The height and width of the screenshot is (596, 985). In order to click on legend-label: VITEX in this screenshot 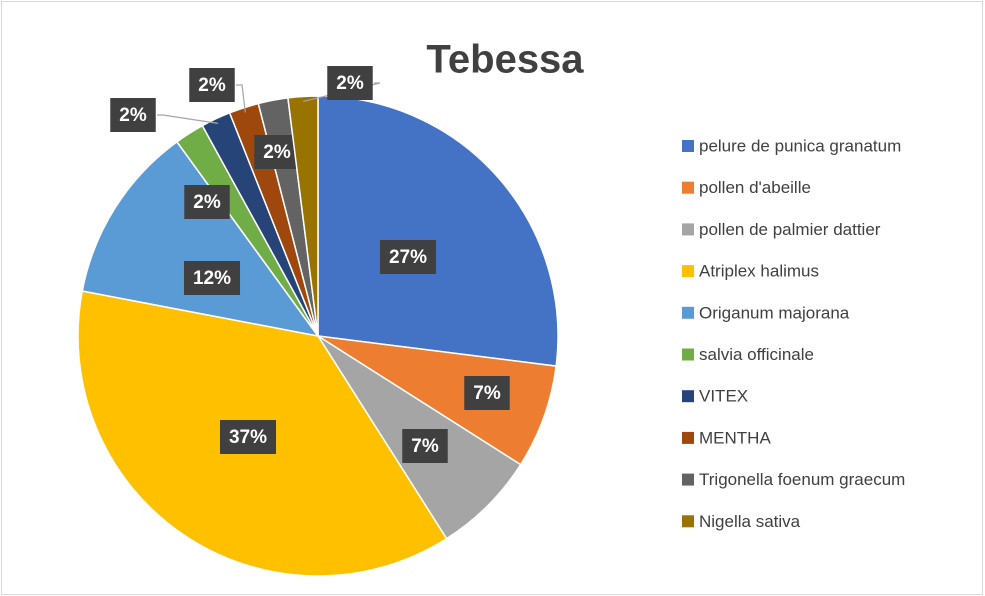, I will do `click(723, 396)`.